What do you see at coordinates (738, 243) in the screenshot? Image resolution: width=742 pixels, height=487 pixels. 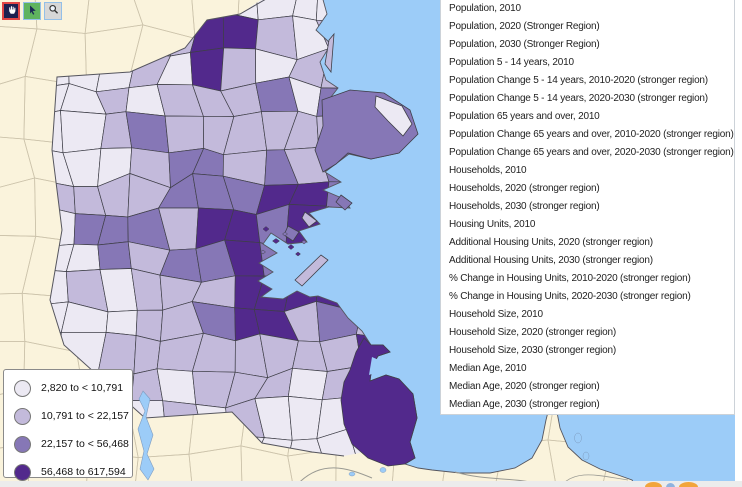 I see `right-edge-strip` at bounding box center [738, 243].